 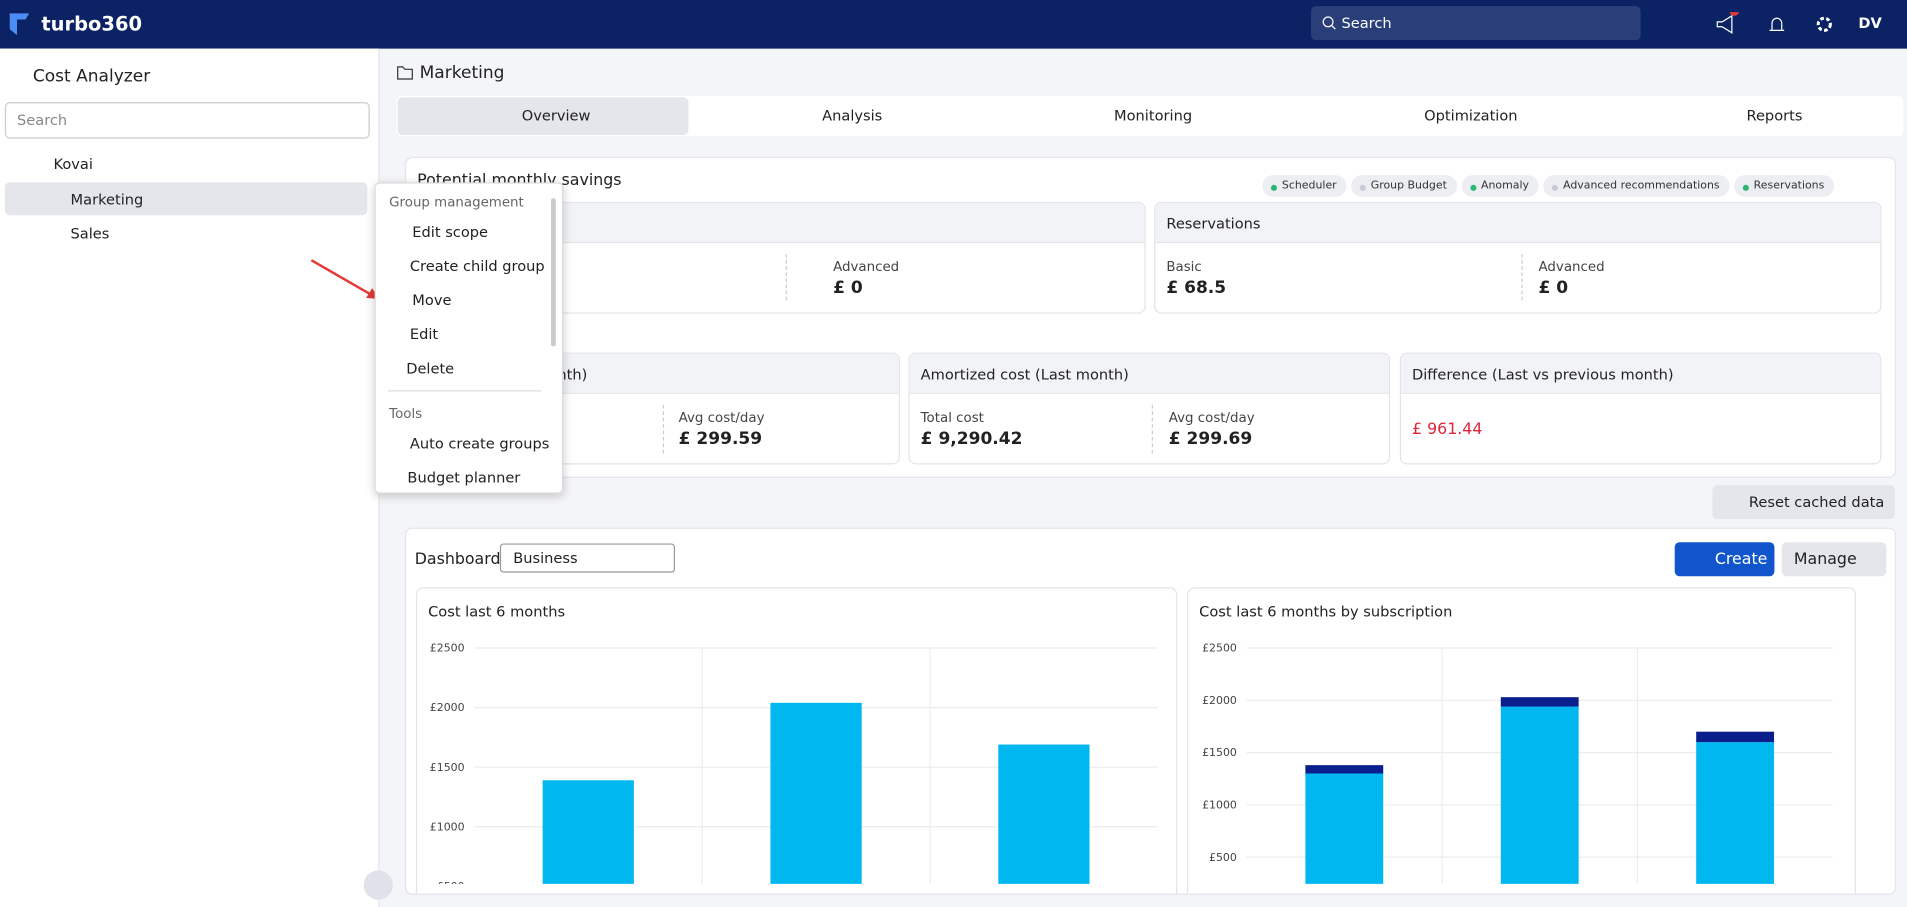 What do you see at coordinates (42, 120) in the screenshot?
I see `sidebar-search-placeholder: Search` at bounding box center [42, 120].